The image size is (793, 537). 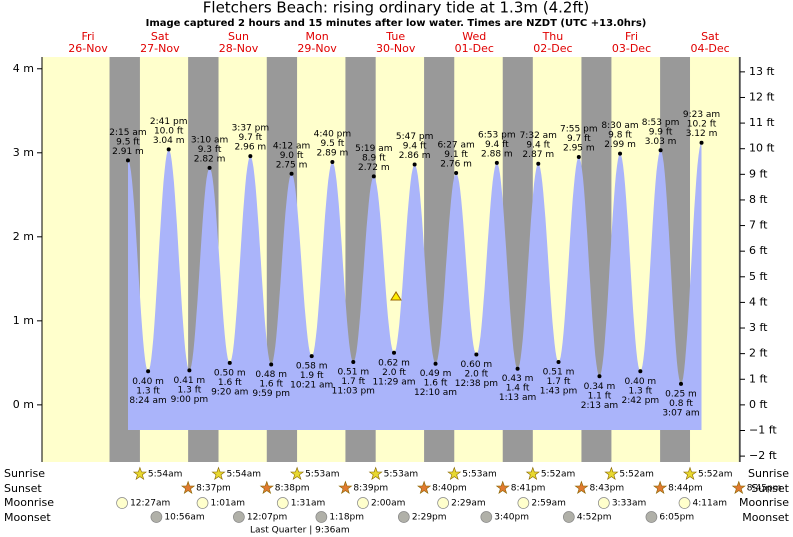 What do you see at coordinates (517, 398) in the screenshot?
I see `tide-label: 1:13 am` at bounding box center [517, 398].